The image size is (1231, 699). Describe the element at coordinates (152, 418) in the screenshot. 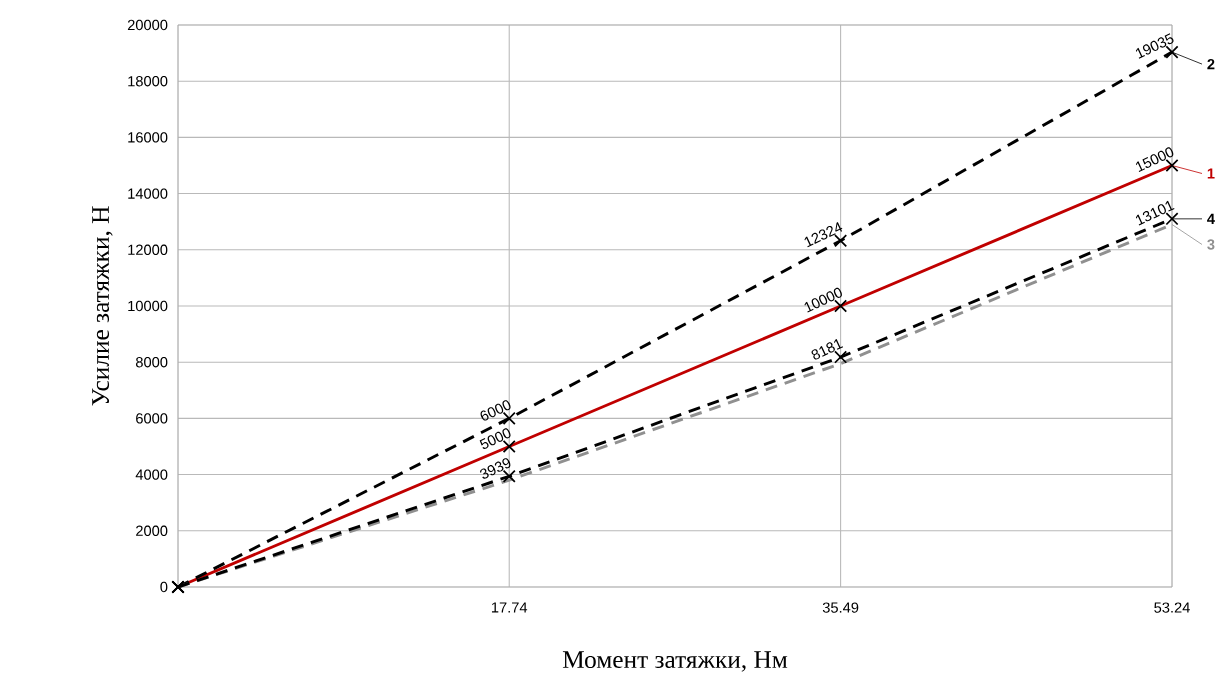

I see `y-tick-label: 6000` at that location.